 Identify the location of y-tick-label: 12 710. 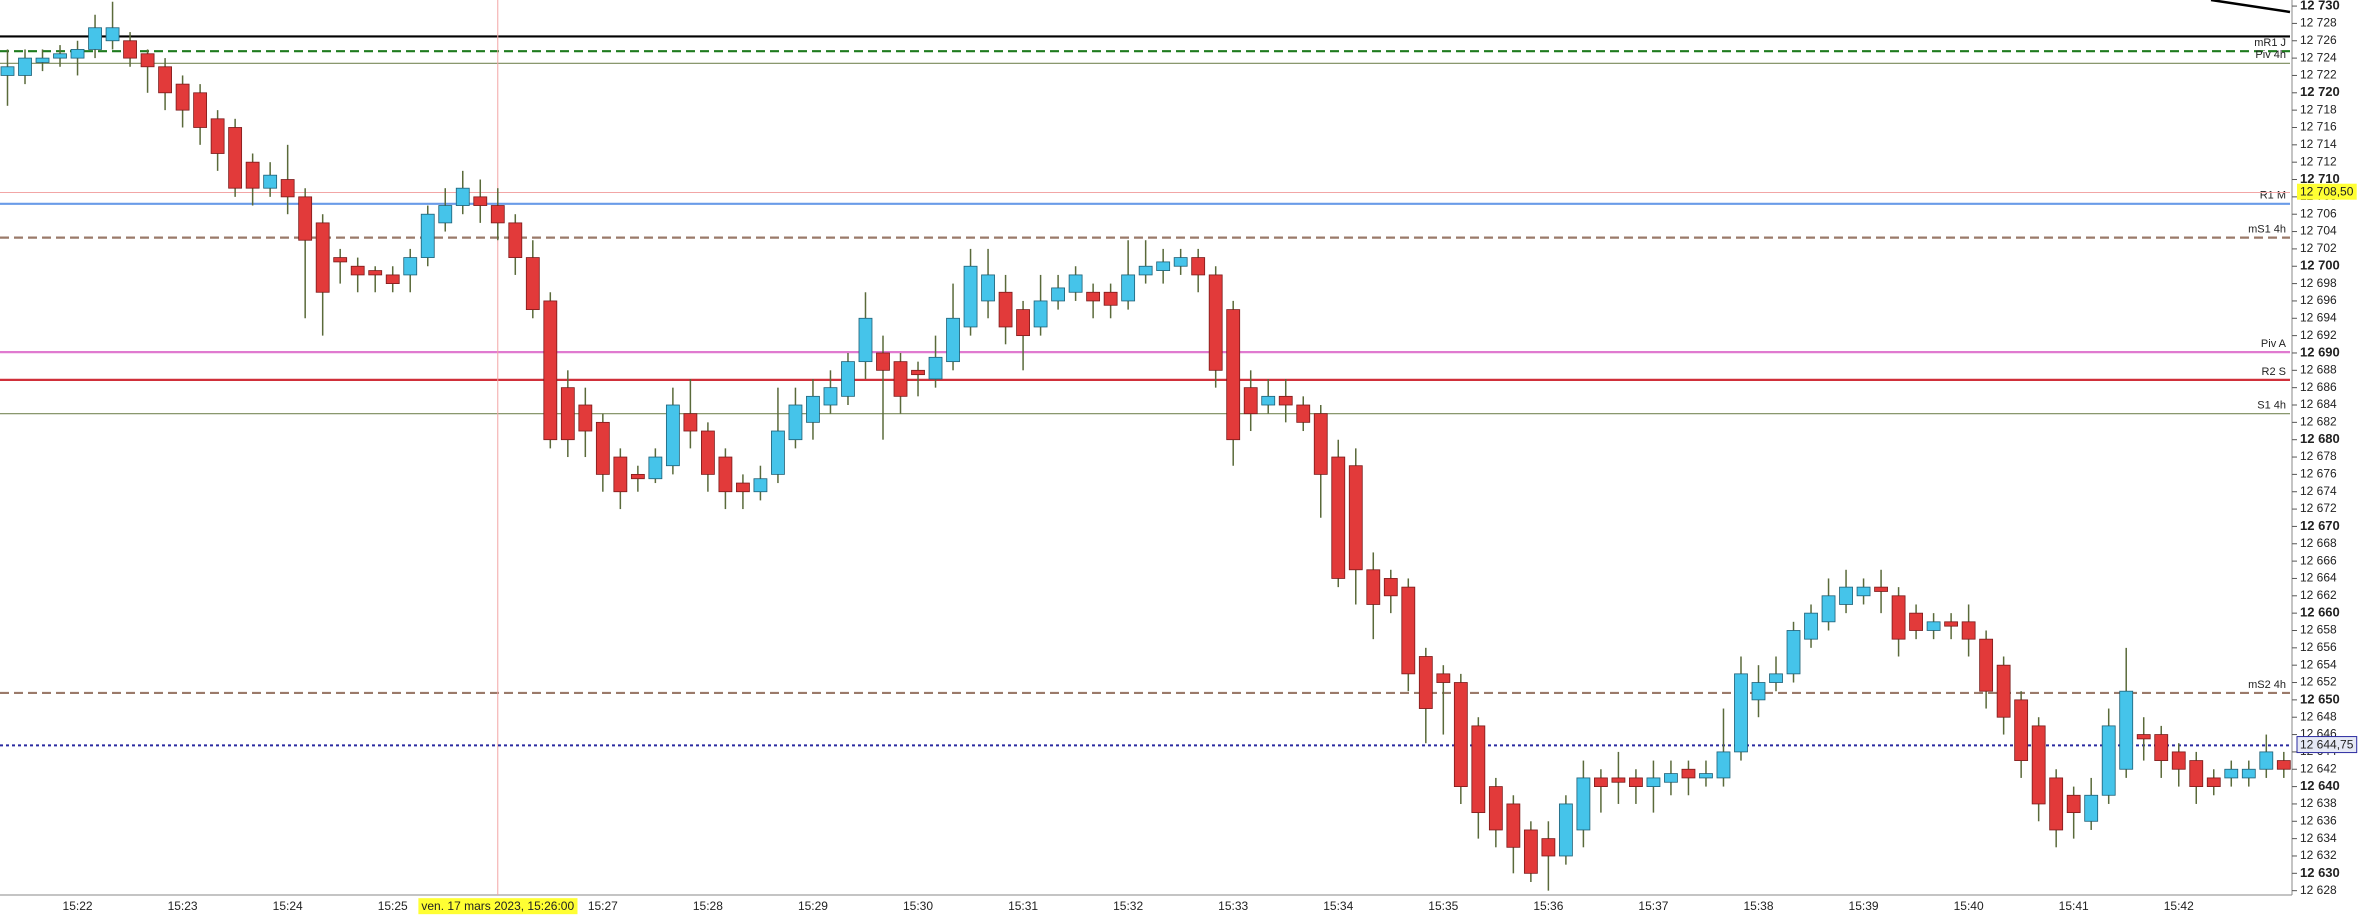
(2320, 178).